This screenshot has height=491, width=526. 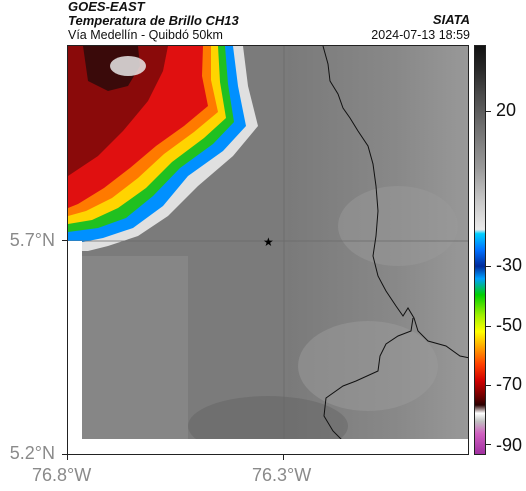 I want to click on cbar-label--70: -70, so click(x=509, y=384).